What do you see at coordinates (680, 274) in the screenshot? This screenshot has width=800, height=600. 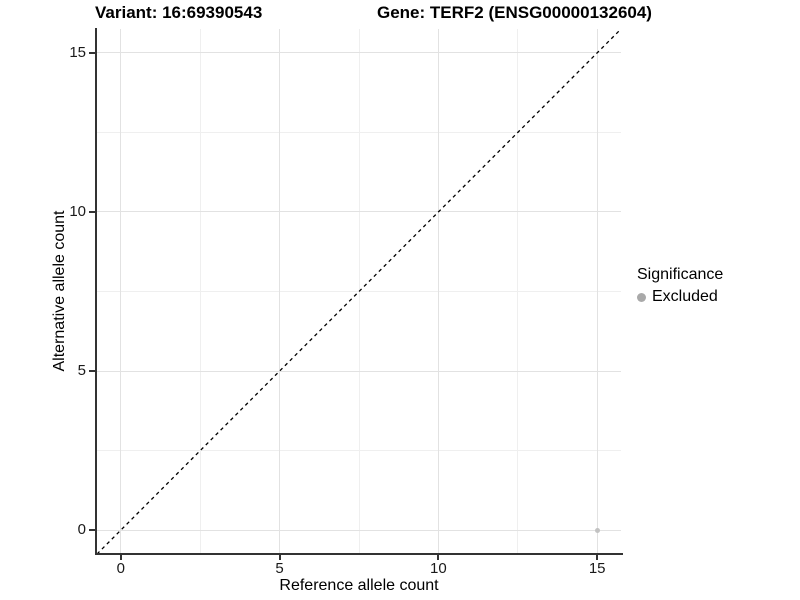 I see `legend-title: Significance` at bounding box center [680, 274].